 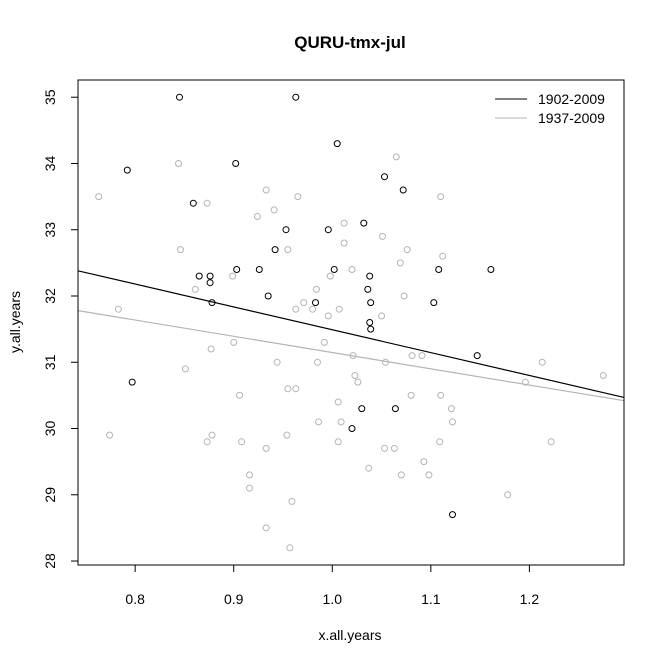 What do you see at coordinates (571, 99) in the screenshot?
I see `legend-label-1902-2009: 1902-2009` at bounding box center [571, 99].